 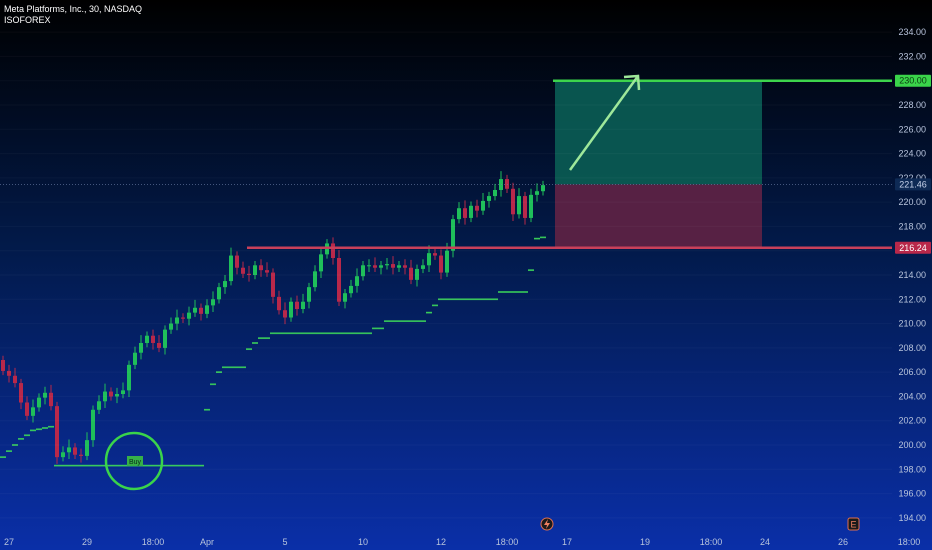 I want to click on y-tick-label: 194.00, so click(x=912, y=518).